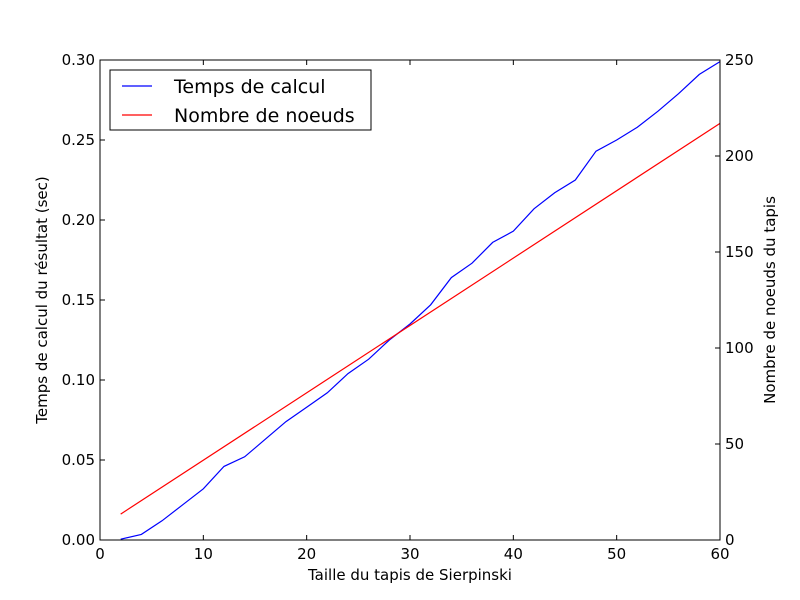 The image size is (800, 600). What do you see at coordinates (513, 554) in the screenshot?
I see `x-tick-label: 40` at bounding box center [513, 554].